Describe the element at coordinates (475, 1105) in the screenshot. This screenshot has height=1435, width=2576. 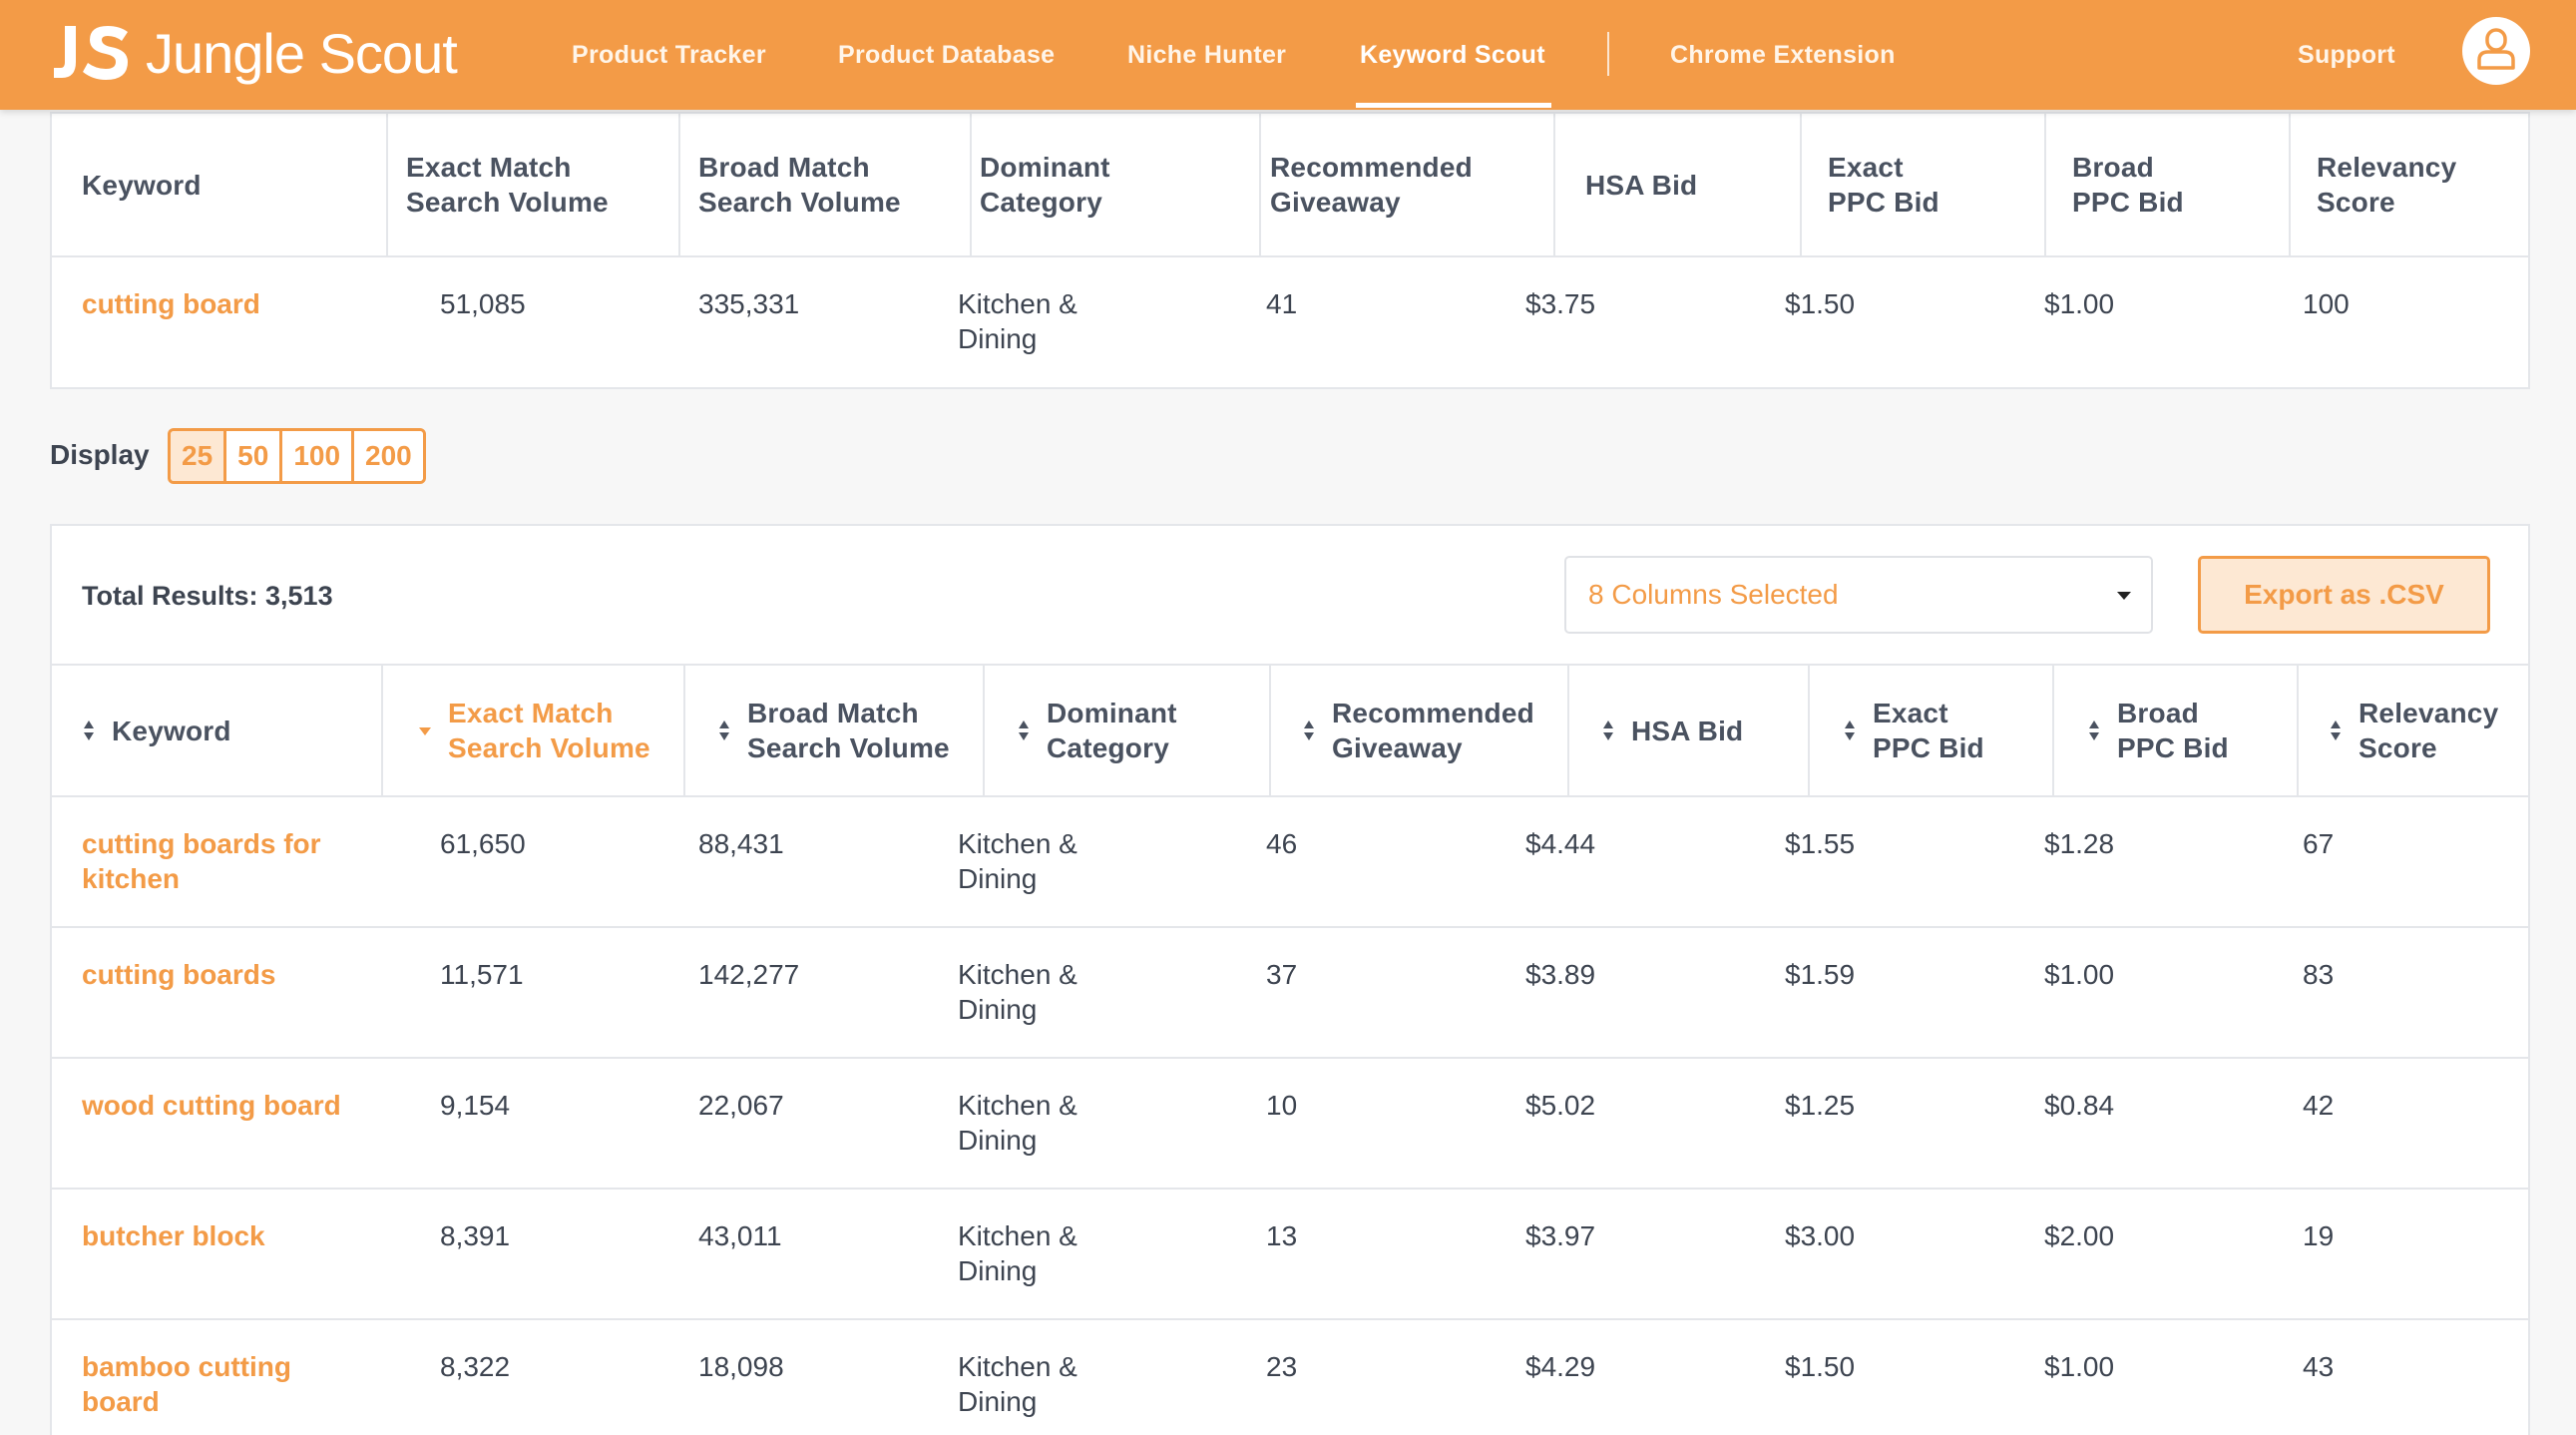
I see `cell-exact-volume: 9,154` at that location.